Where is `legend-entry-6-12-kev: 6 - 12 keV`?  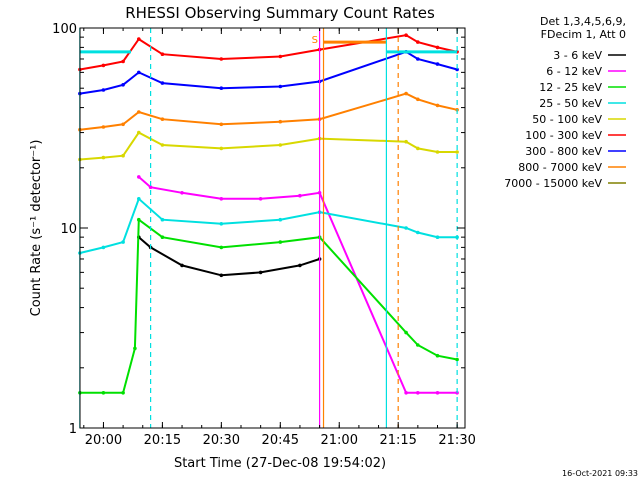 legend-entry-6-12-kev: 6 - 12 keV is located at coordinates (586, 71).